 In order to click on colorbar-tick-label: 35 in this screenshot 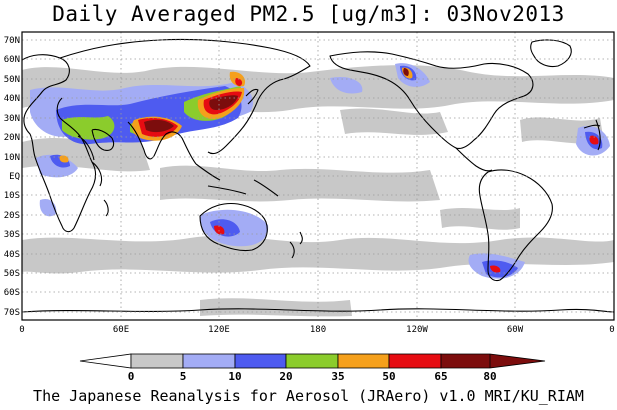, I will do `click(337, 376)`.